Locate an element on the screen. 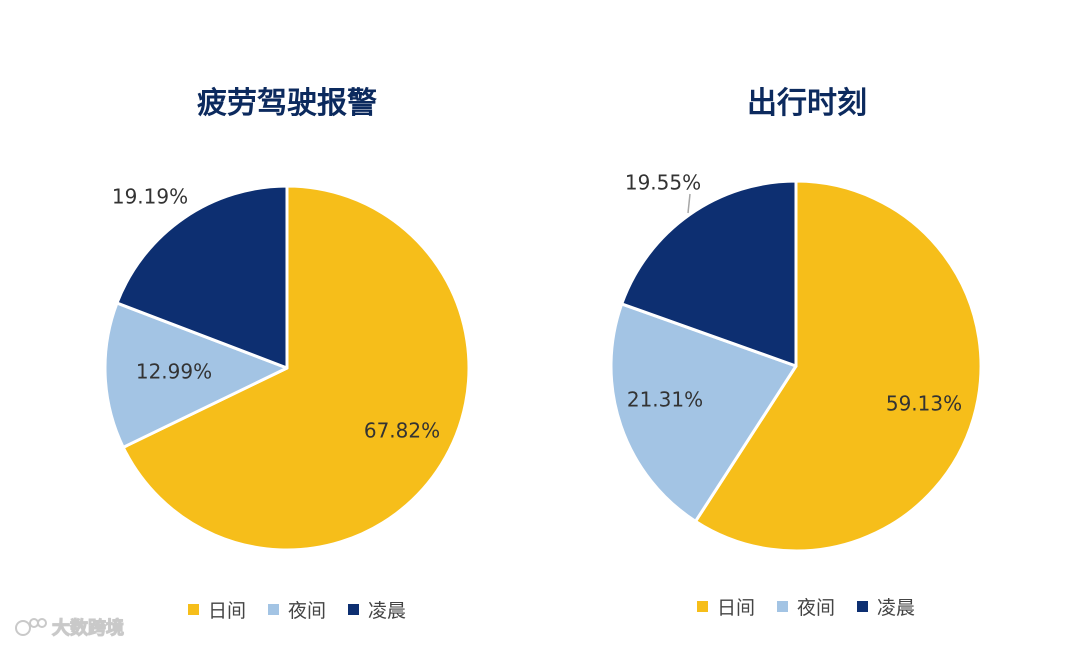 The height and width of the screenshot is (651, 1080). legend-travel-time: 日间 夜间 凌晨 is located at coordinates (817, 606).